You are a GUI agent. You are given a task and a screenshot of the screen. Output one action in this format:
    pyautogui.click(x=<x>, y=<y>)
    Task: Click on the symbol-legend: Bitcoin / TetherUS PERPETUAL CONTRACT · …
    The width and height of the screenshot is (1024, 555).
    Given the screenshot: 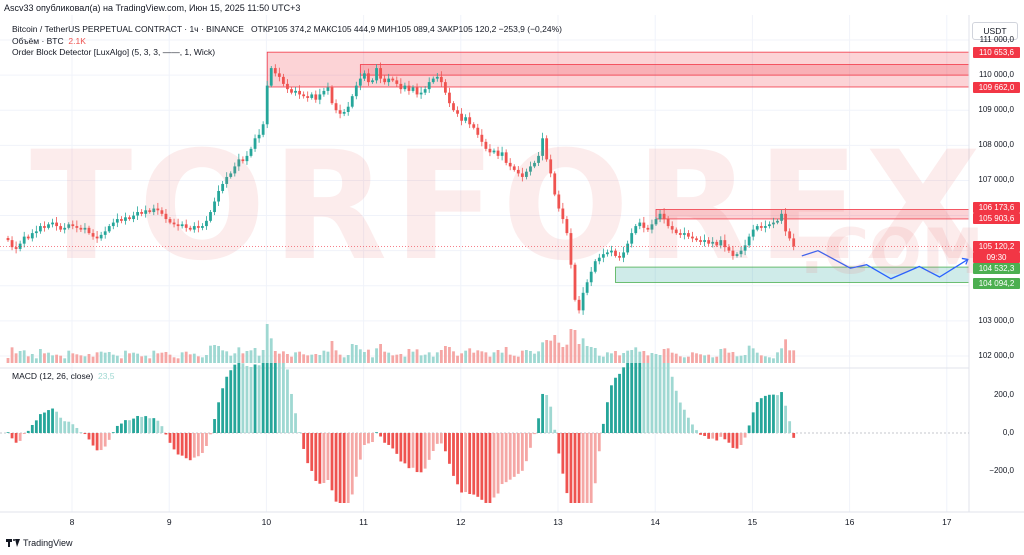 What is the action you would take?
    pyautogui.click(x=287, y=29)
    